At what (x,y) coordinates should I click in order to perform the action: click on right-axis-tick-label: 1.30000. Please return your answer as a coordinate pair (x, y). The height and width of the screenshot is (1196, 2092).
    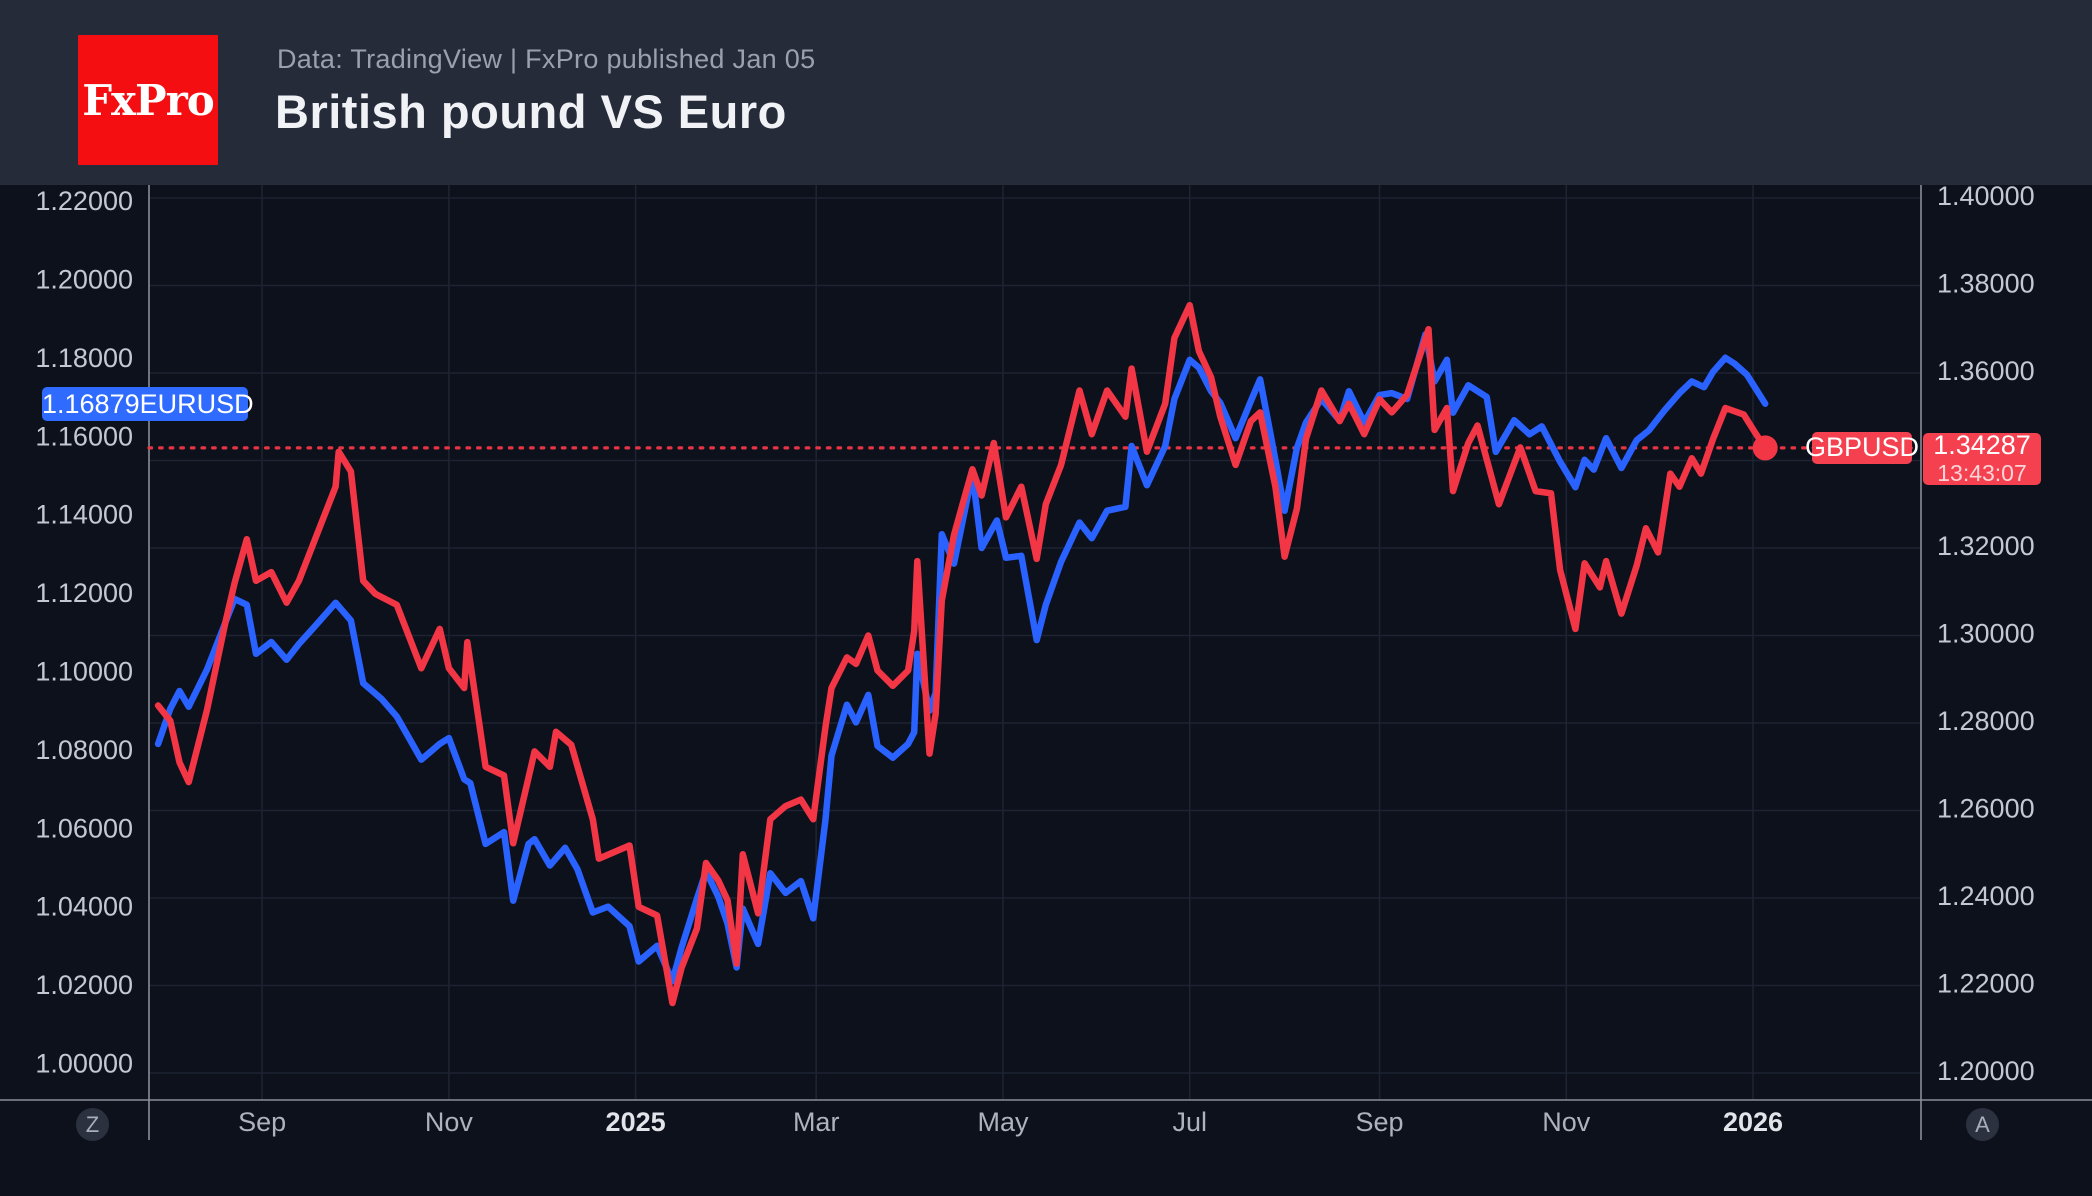
    Looking at the image, I should click on (1986, 634).